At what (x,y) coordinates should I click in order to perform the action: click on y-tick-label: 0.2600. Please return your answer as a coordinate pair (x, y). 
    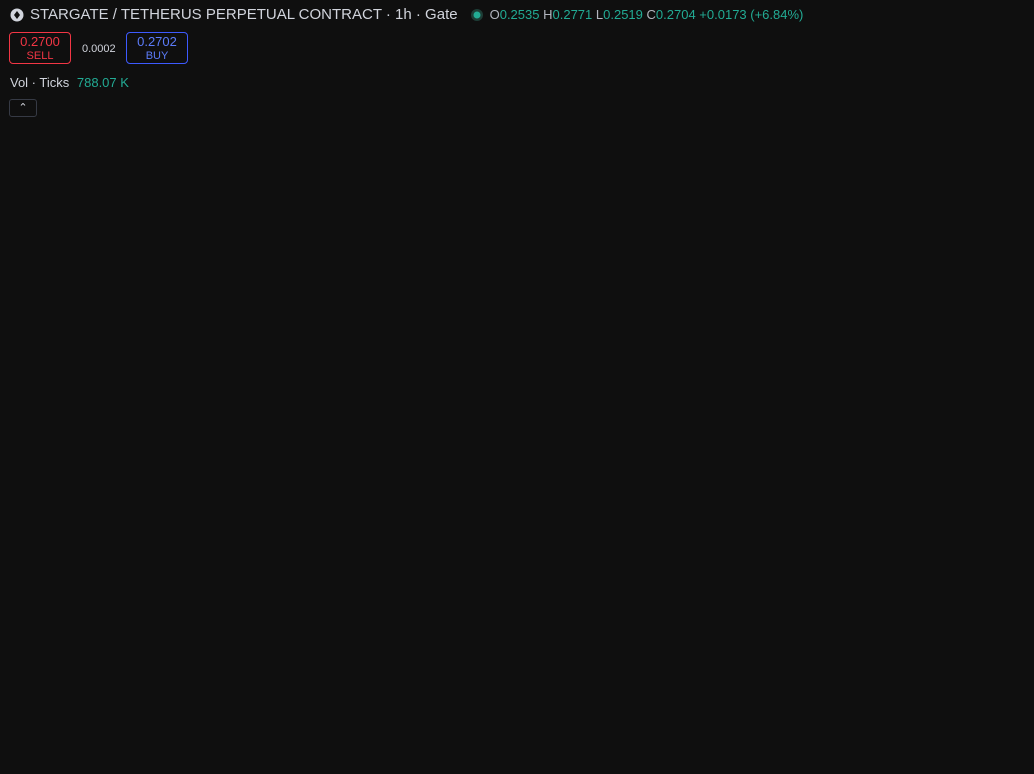
    Looking at the image, I should click on (995, 156).